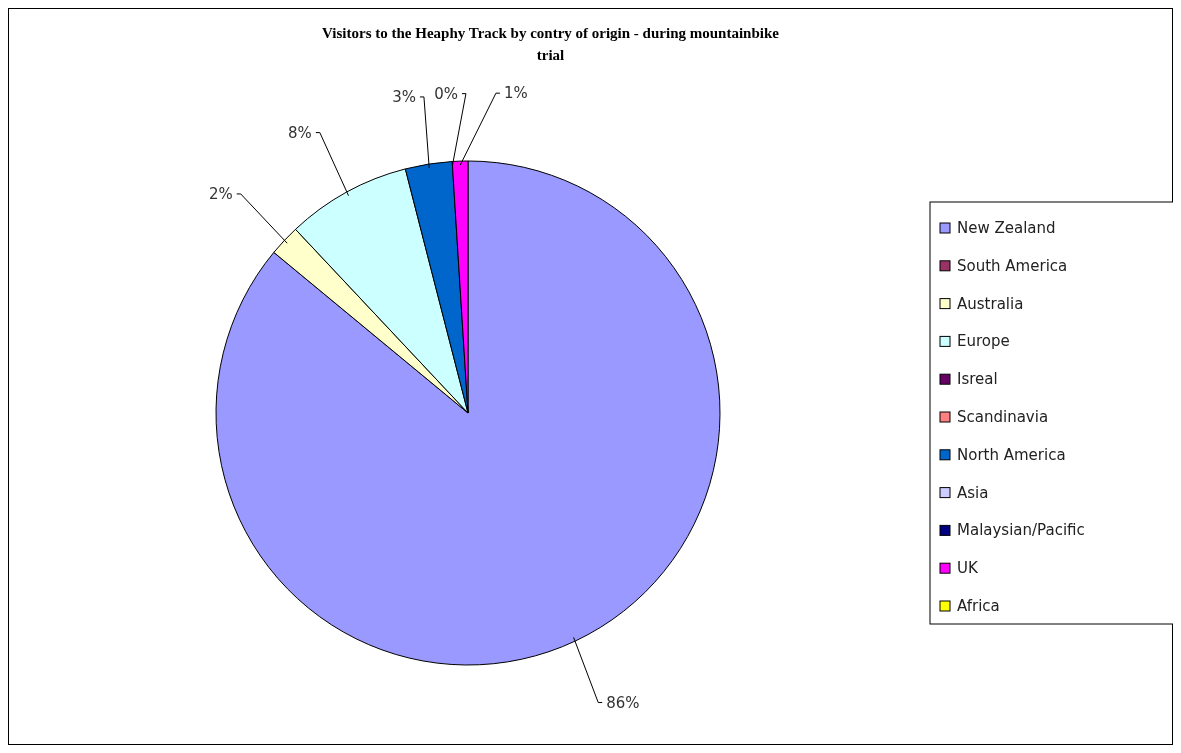 The width and height of the screenshot is (1181, 753). What do you see at coordinates (977, 379) in the screenshot?
I see `legend-label: Isreal` at bounding box center [977, 379].